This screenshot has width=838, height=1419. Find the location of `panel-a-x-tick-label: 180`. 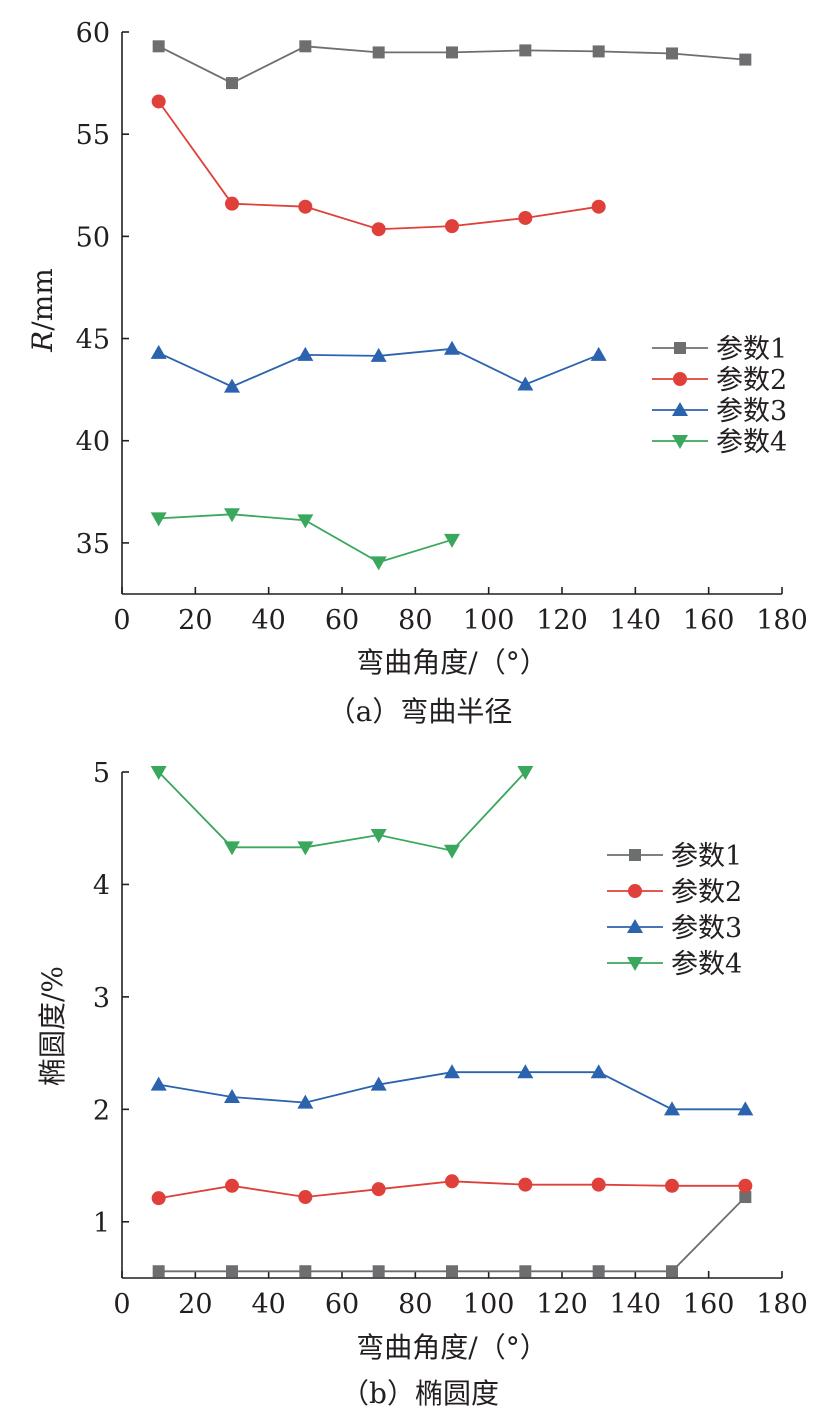

panel-a-x-tick-label: 180 is located at coordinates (782, 620).